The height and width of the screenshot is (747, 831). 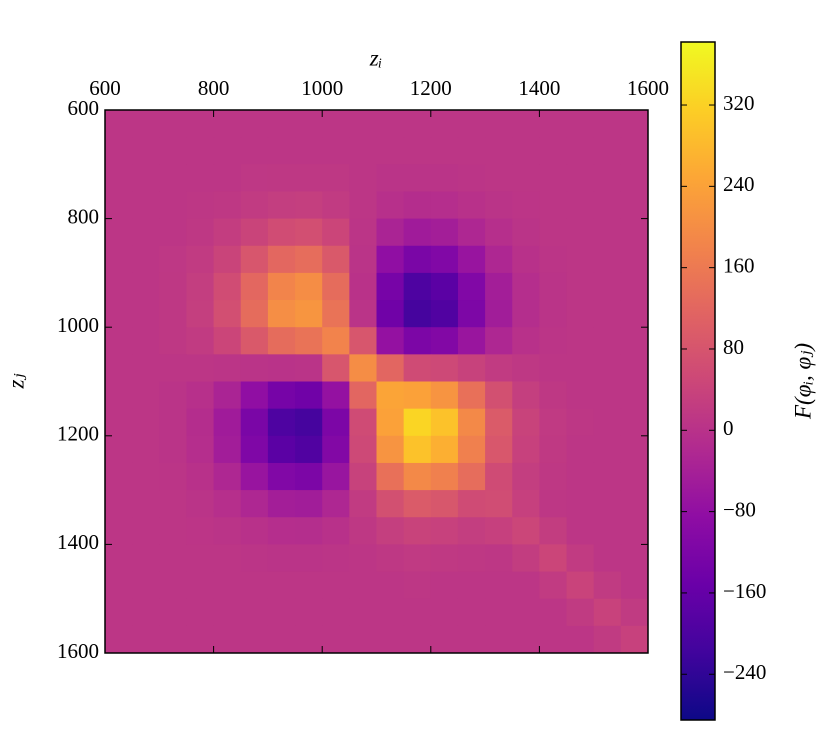 I want to click on x-tick-label: 600, so click(x=105, y=88).